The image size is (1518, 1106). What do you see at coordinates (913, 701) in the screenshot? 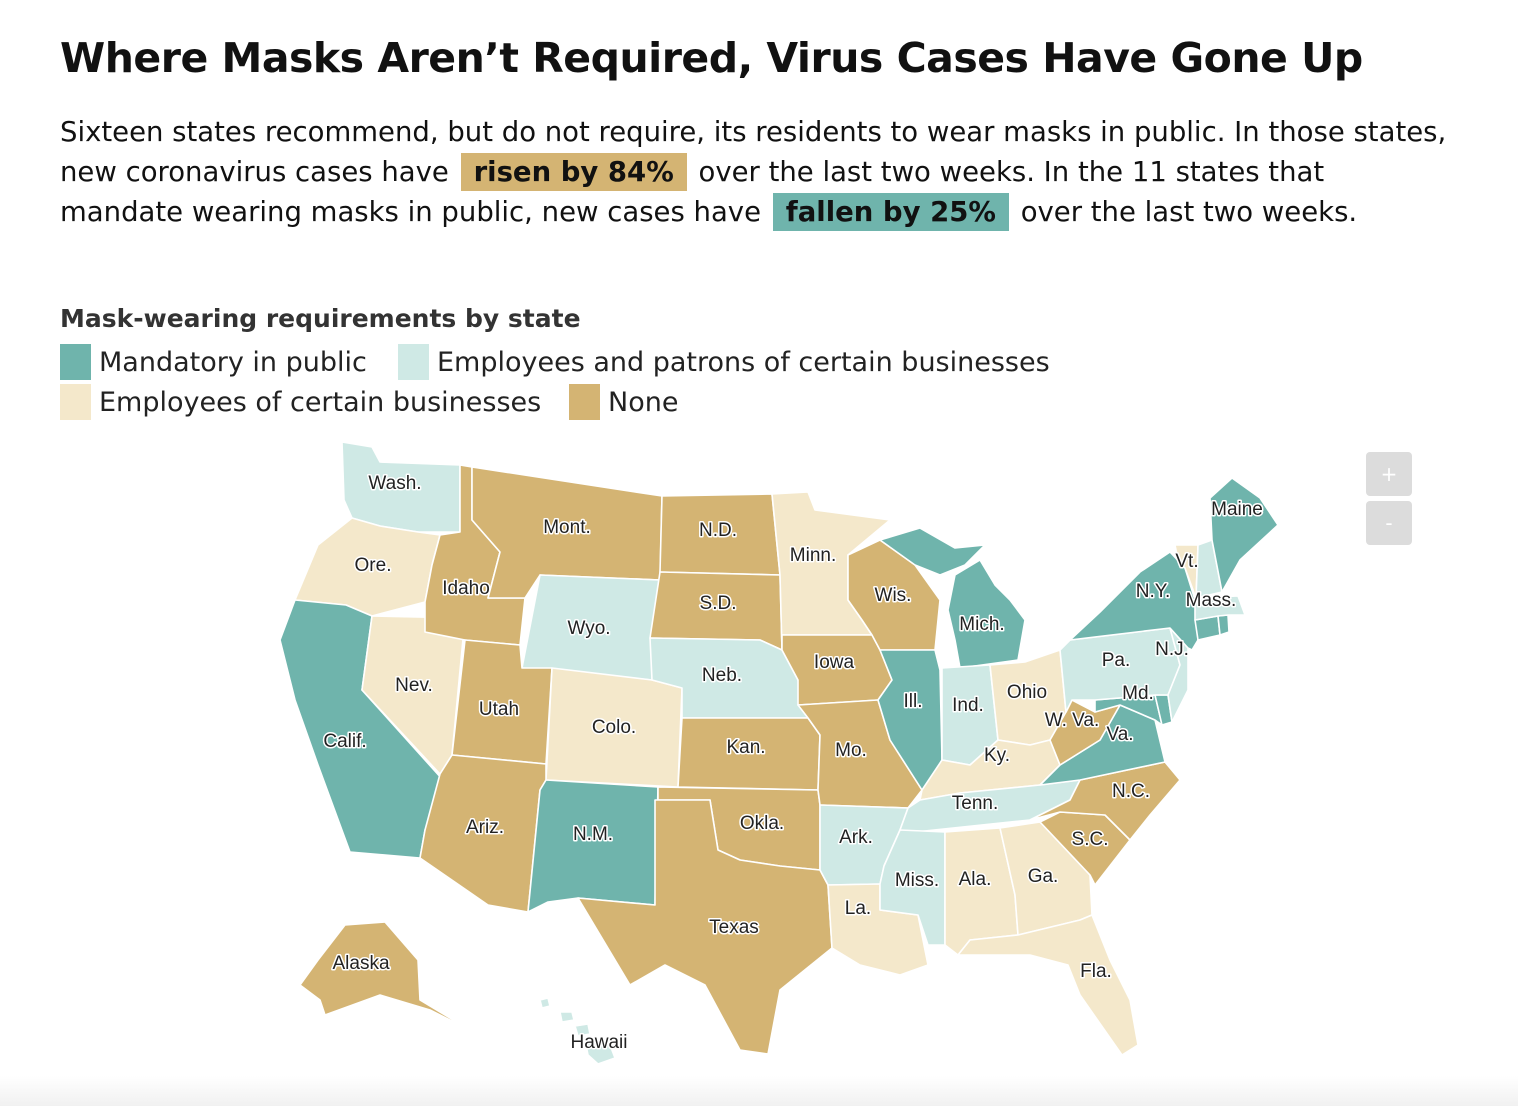
I see `label-il: Ill.` at bounding box center [913, 701].